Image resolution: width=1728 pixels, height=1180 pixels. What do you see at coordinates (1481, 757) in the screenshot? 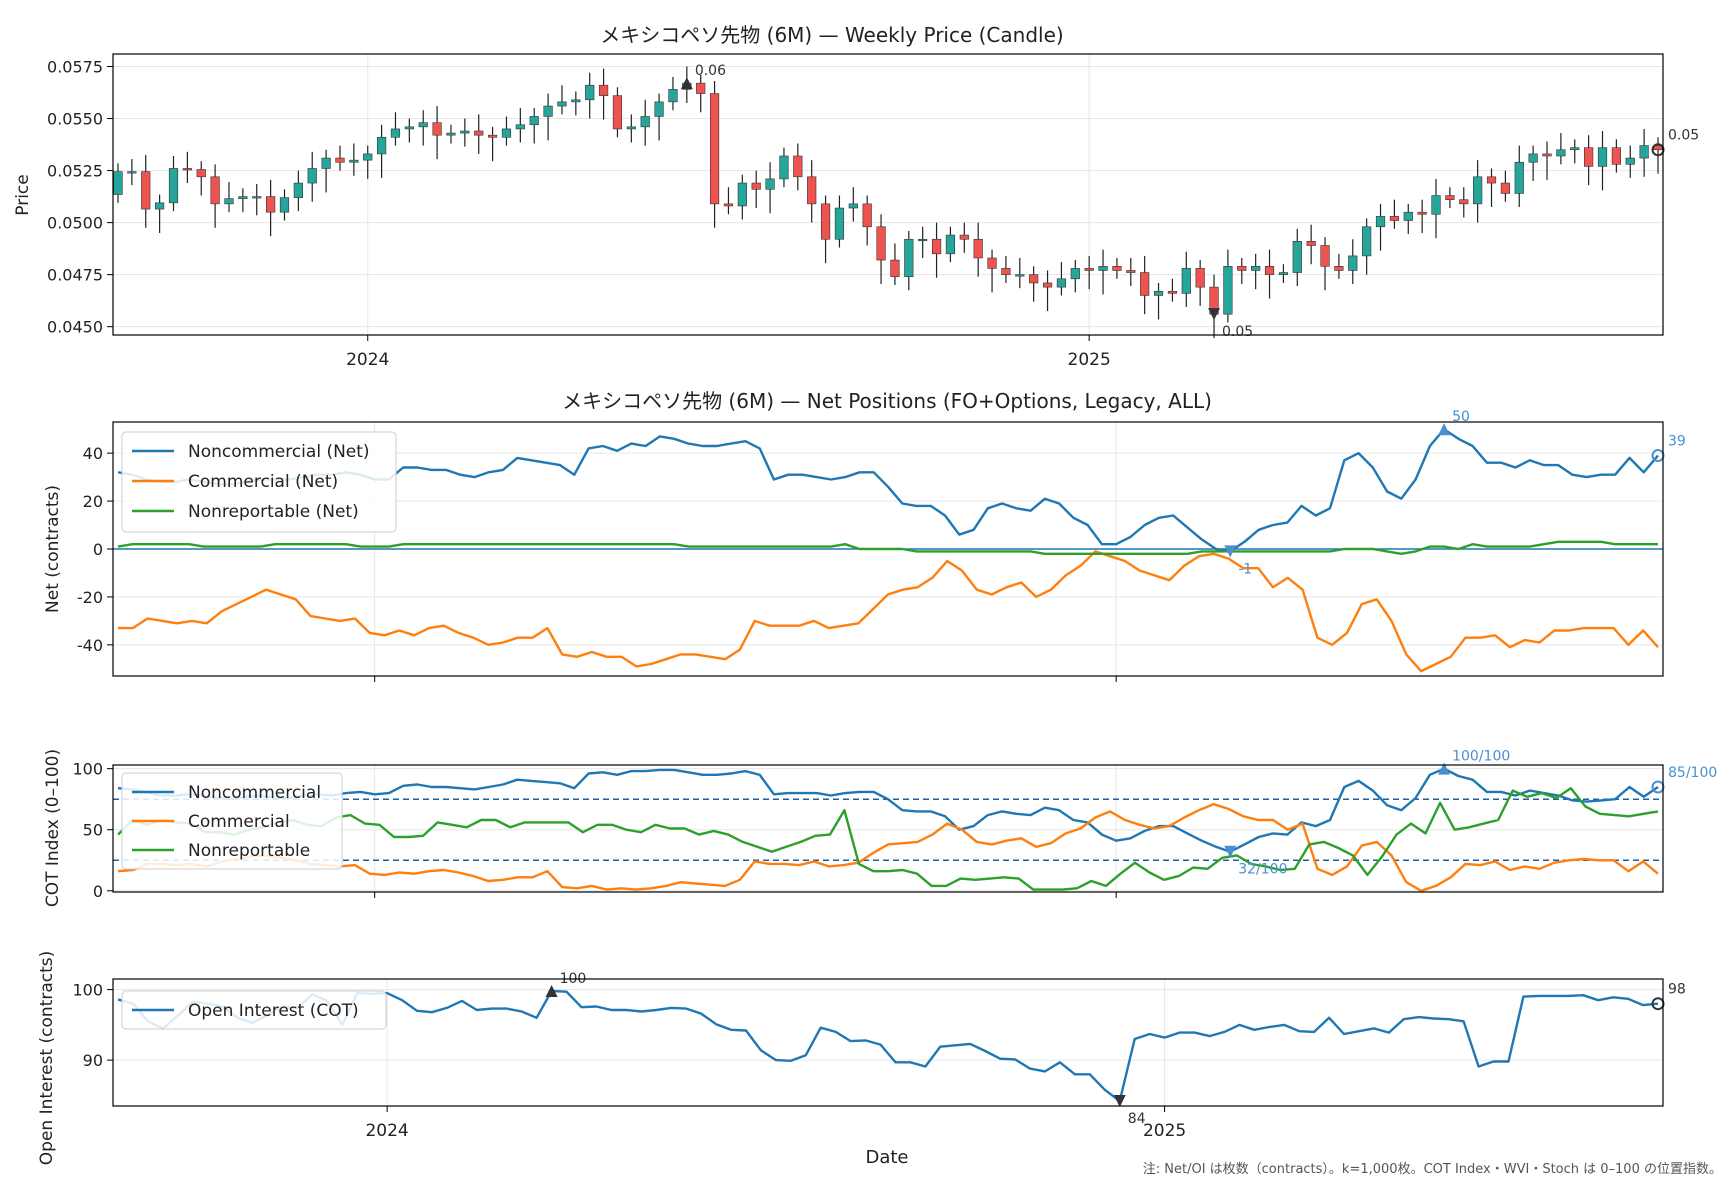
I see `max-label: 100/100` at bounding box center [1481, 757].